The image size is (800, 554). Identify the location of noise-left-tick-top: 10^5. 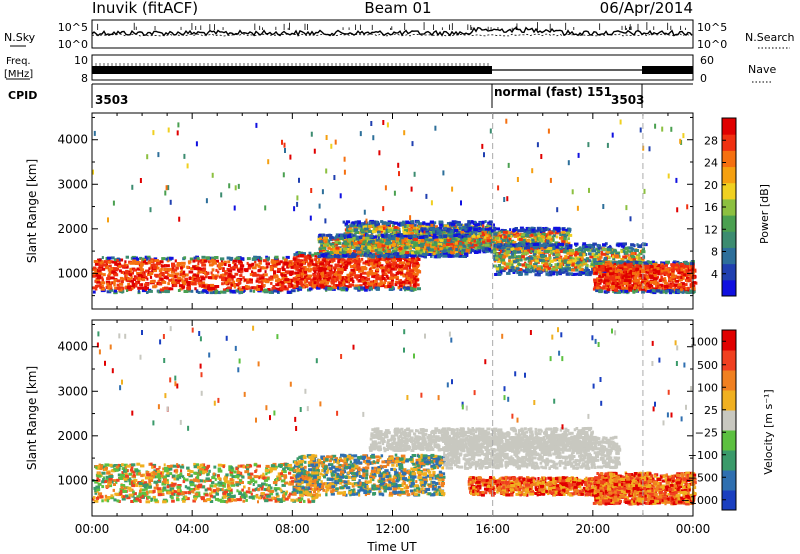
(73, 27).